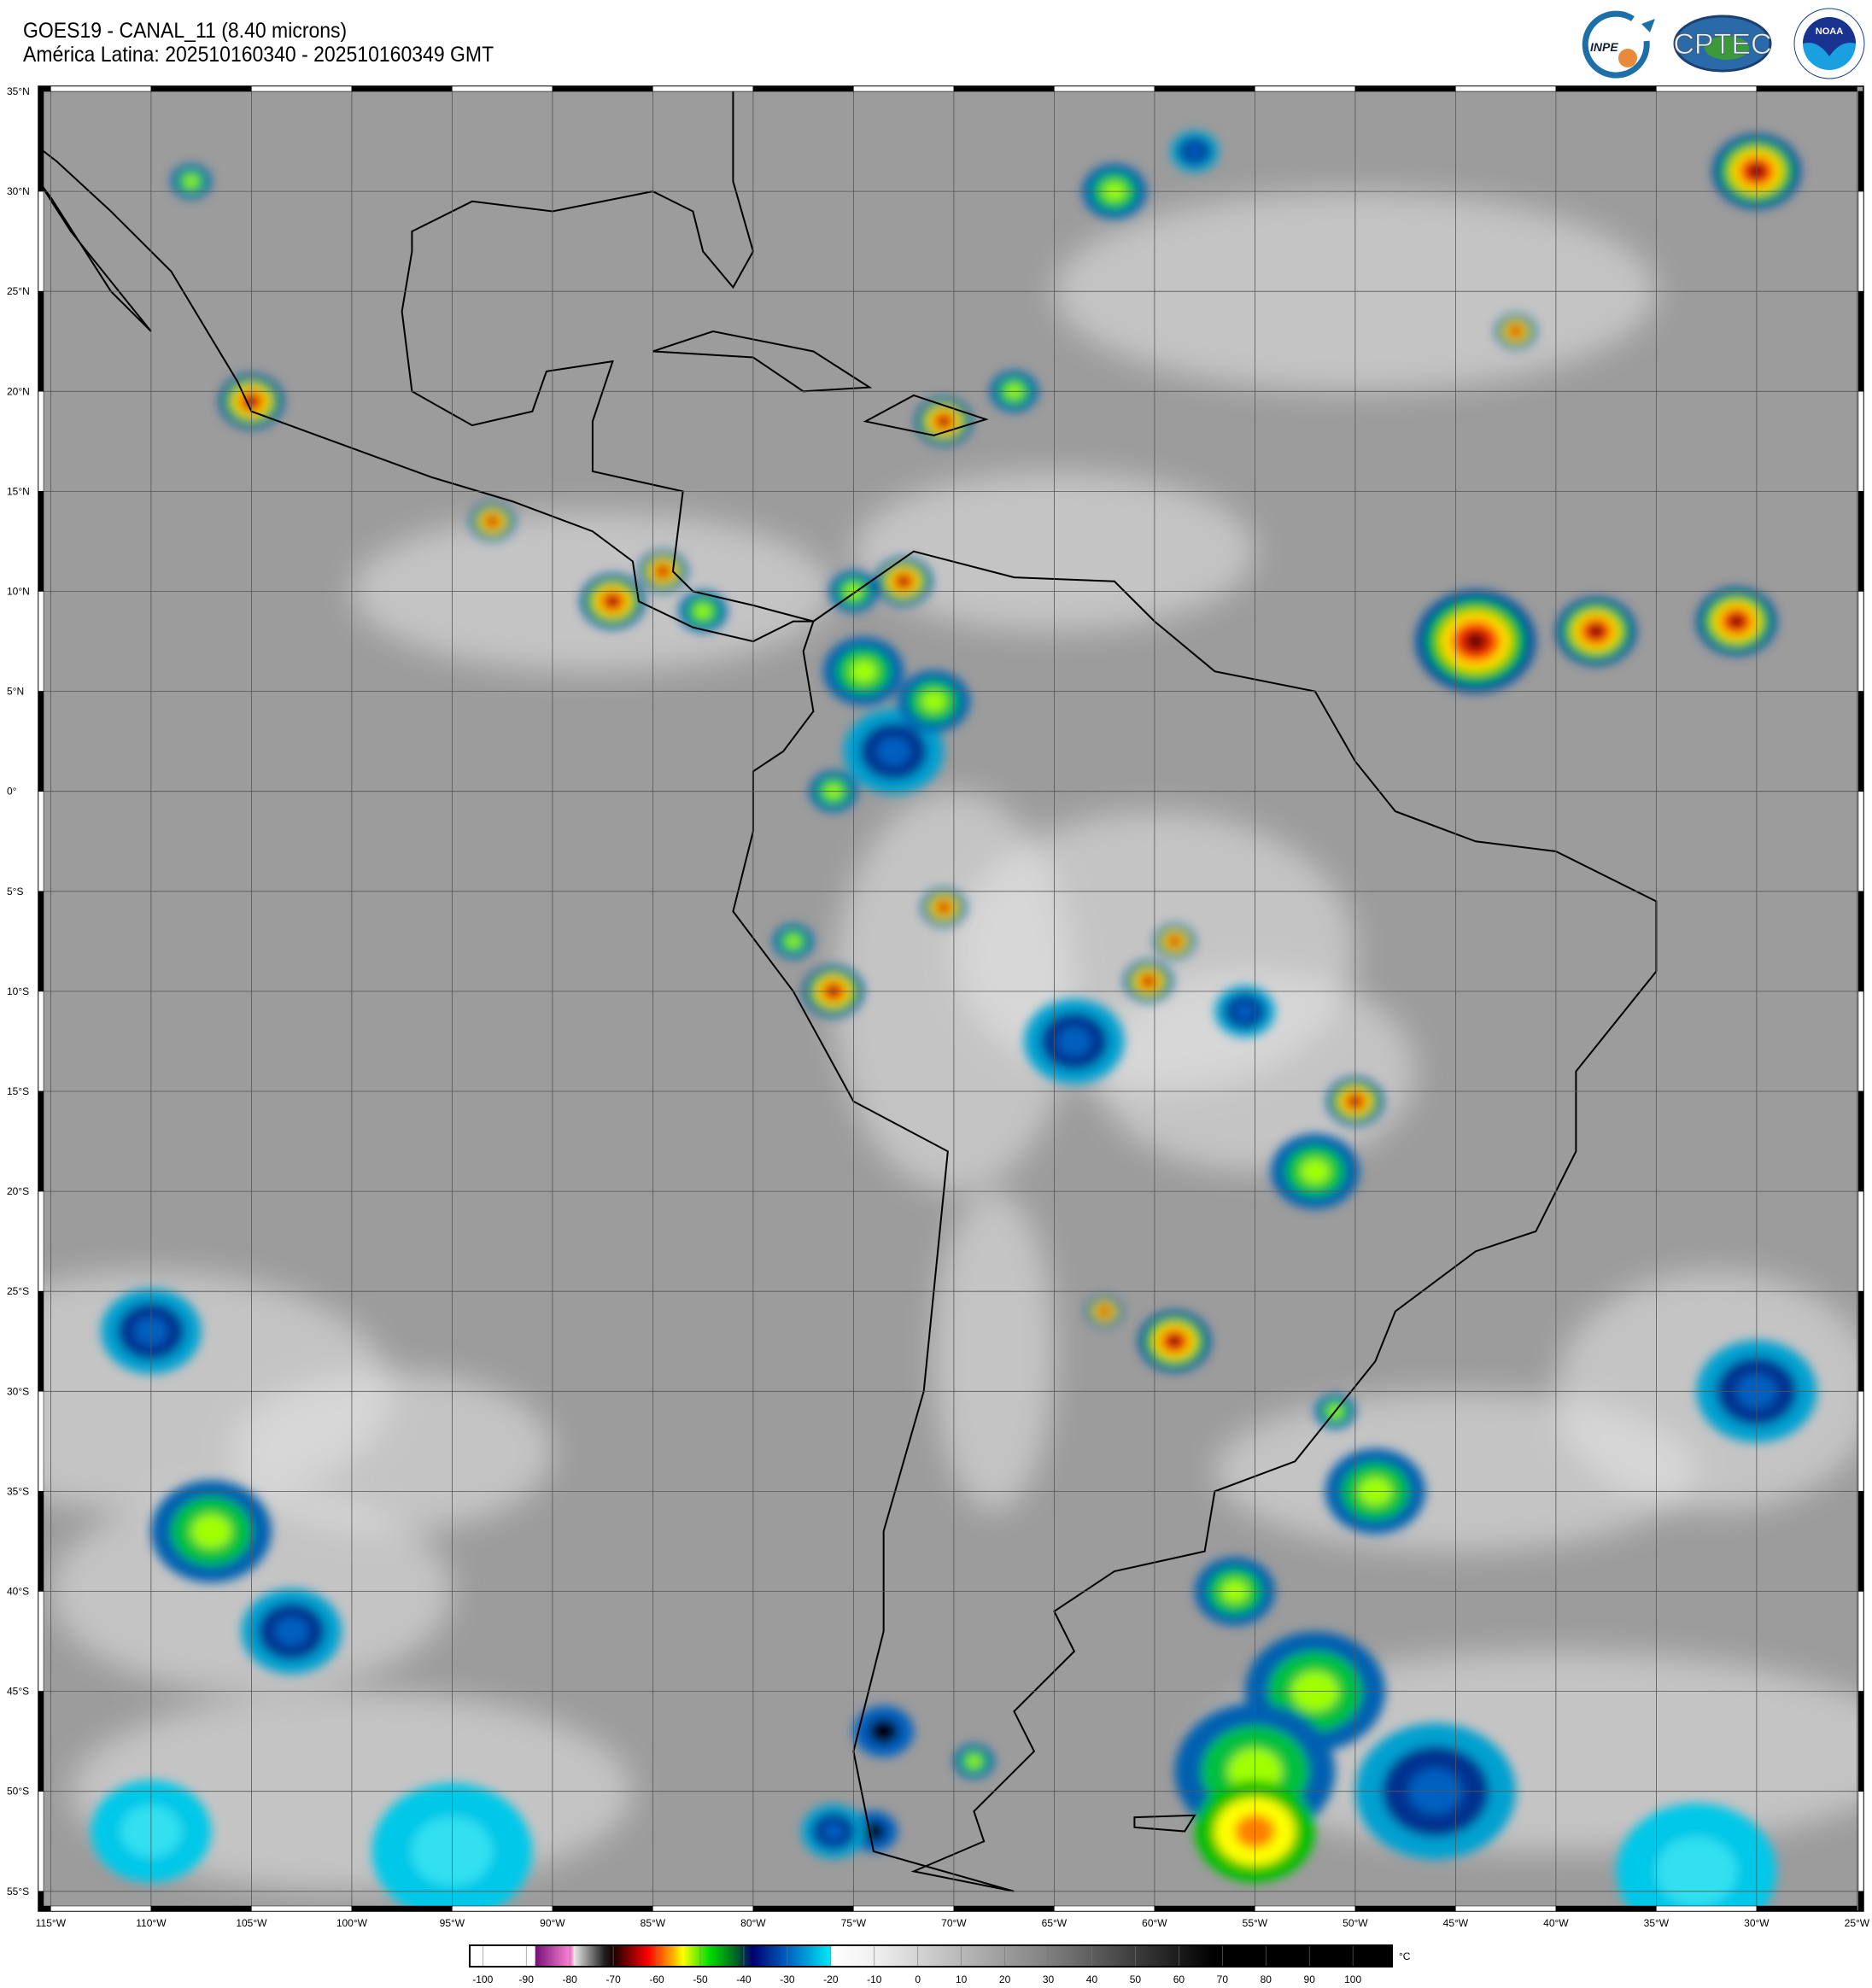  Describe the element at coordinates (1092, 1979) in the screenshot. I see `colorbar-tick-label: 40` at that location.